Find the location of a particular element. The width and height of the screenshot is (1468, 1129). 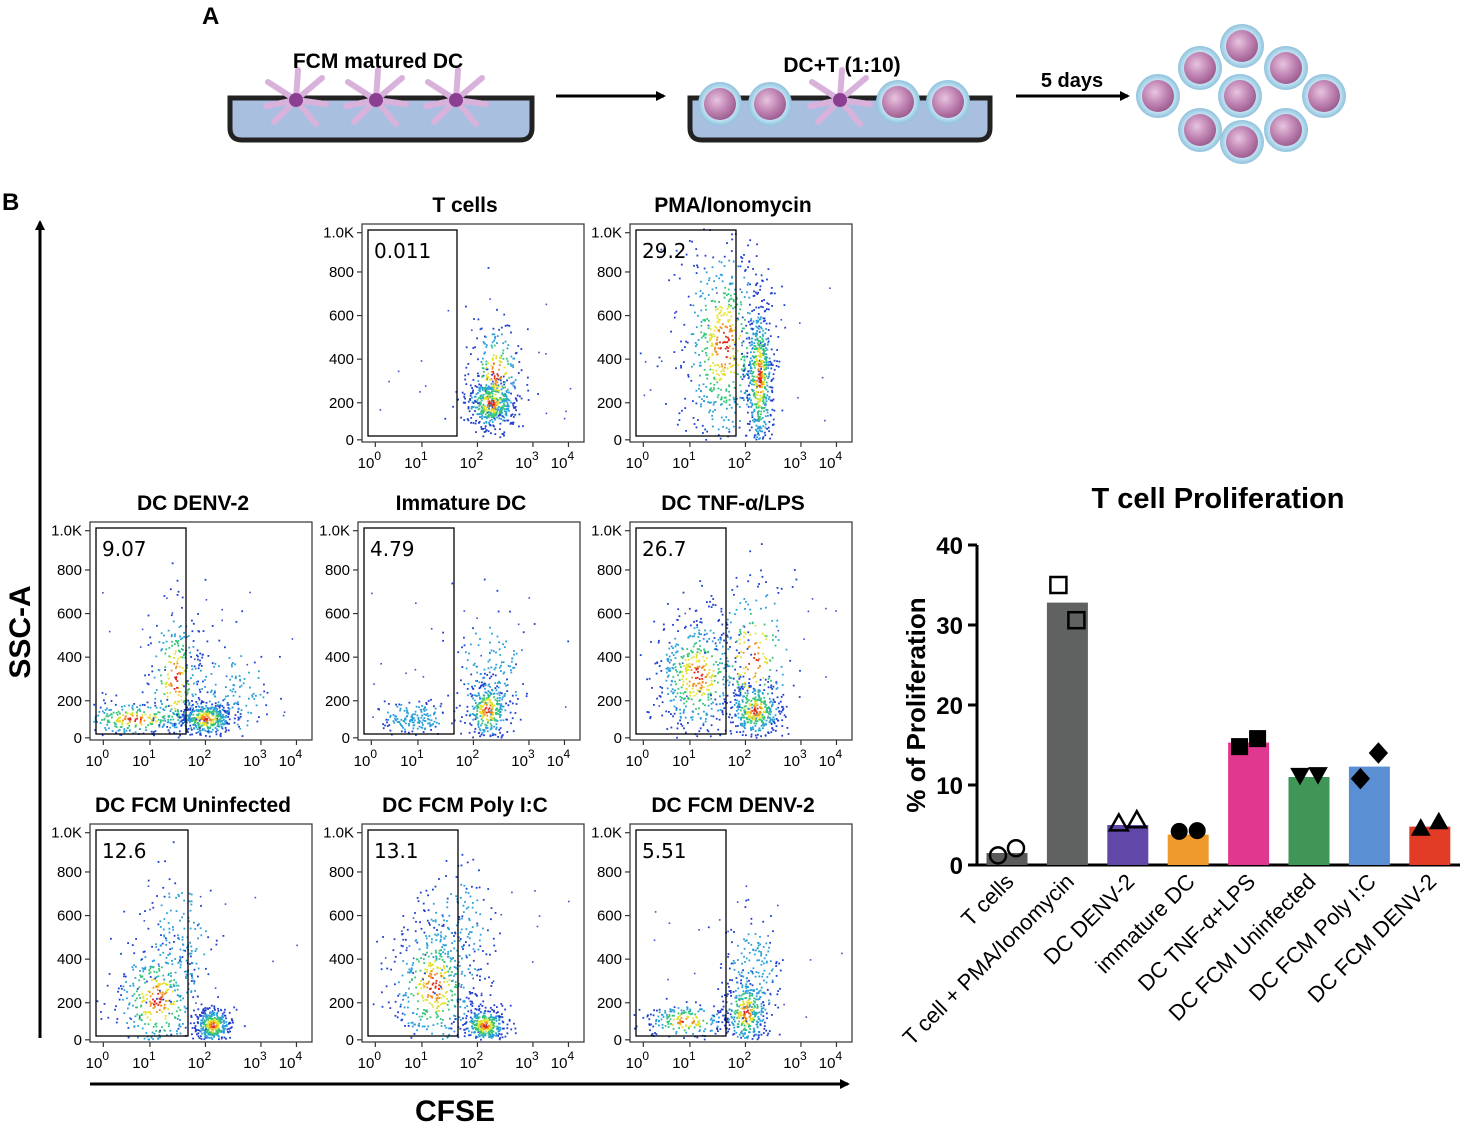

gate-percentage: 12.6 is located at coordinates (124, 851).